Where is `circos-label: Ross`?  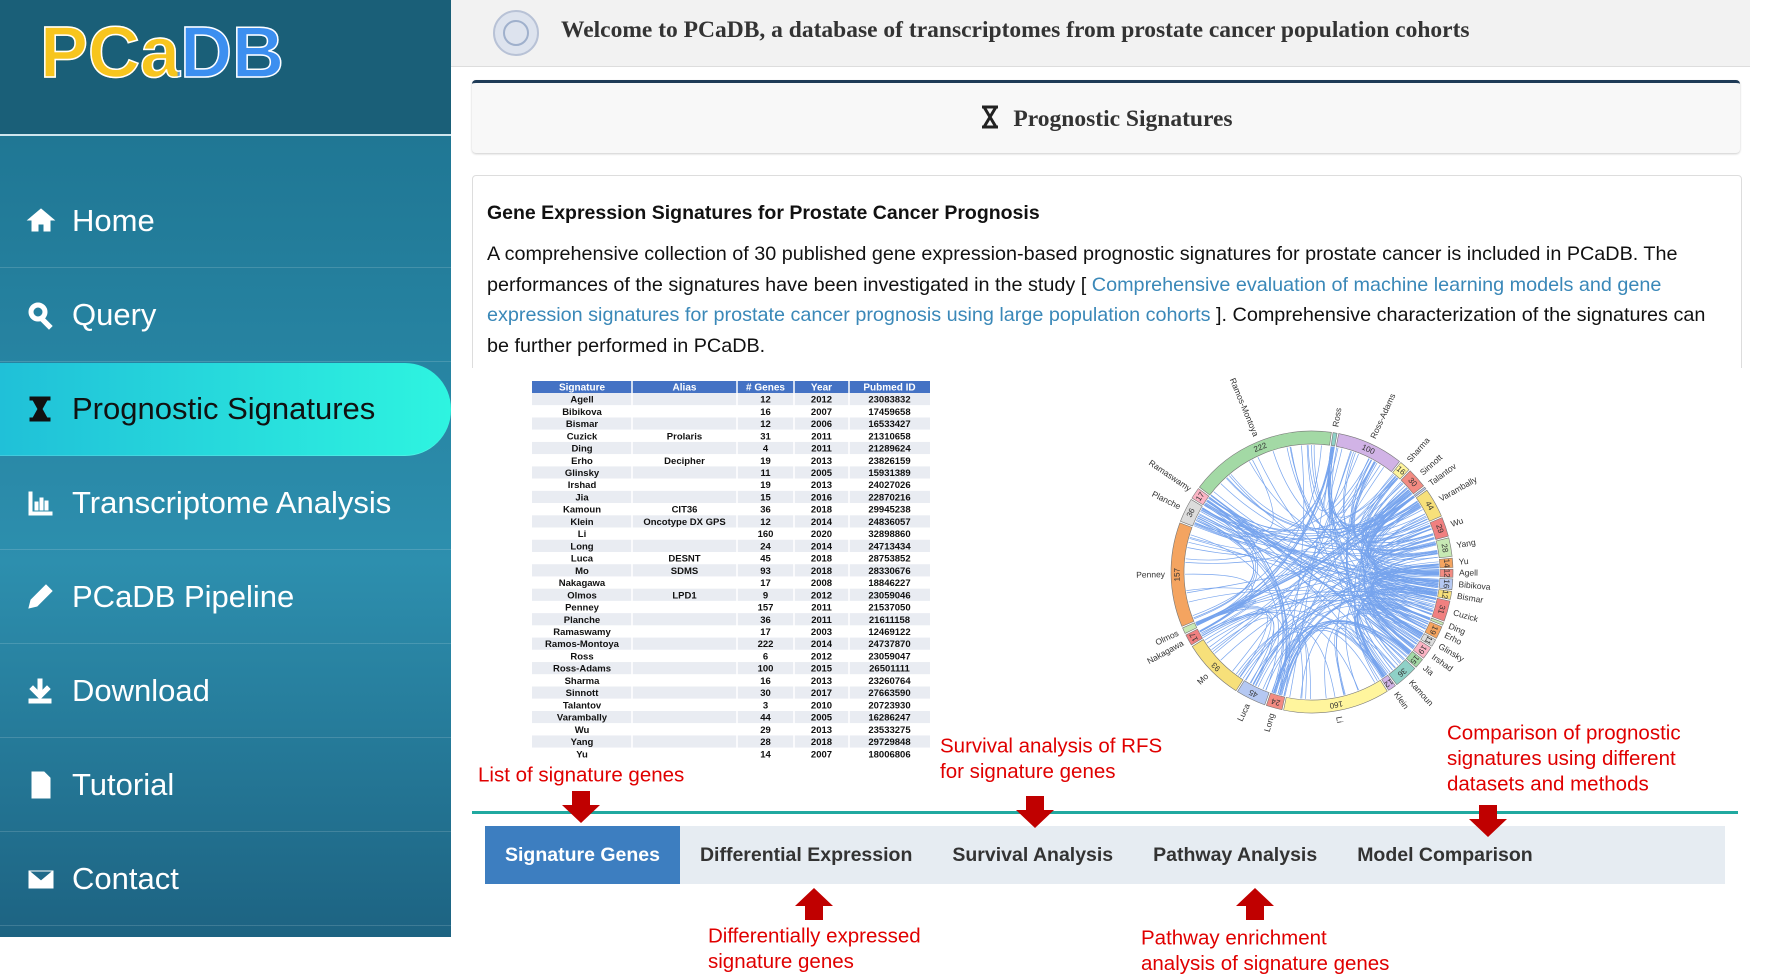 circos-label: Ross is located at coordinates (1336, 417).